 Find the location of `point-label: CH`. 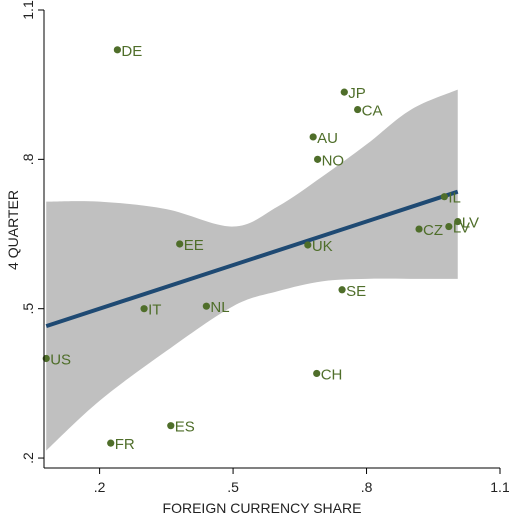

point-label: CH is located at coordinates (332, 374).